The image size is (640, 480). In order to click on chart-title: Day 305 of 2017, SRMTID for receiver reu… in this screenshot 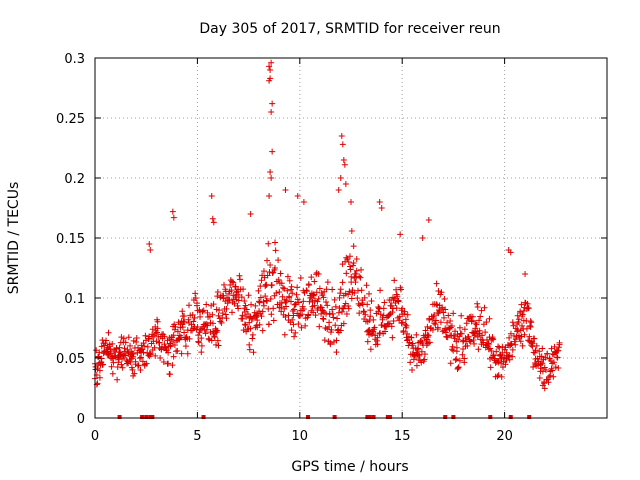, I will do `click(349, 29)`.